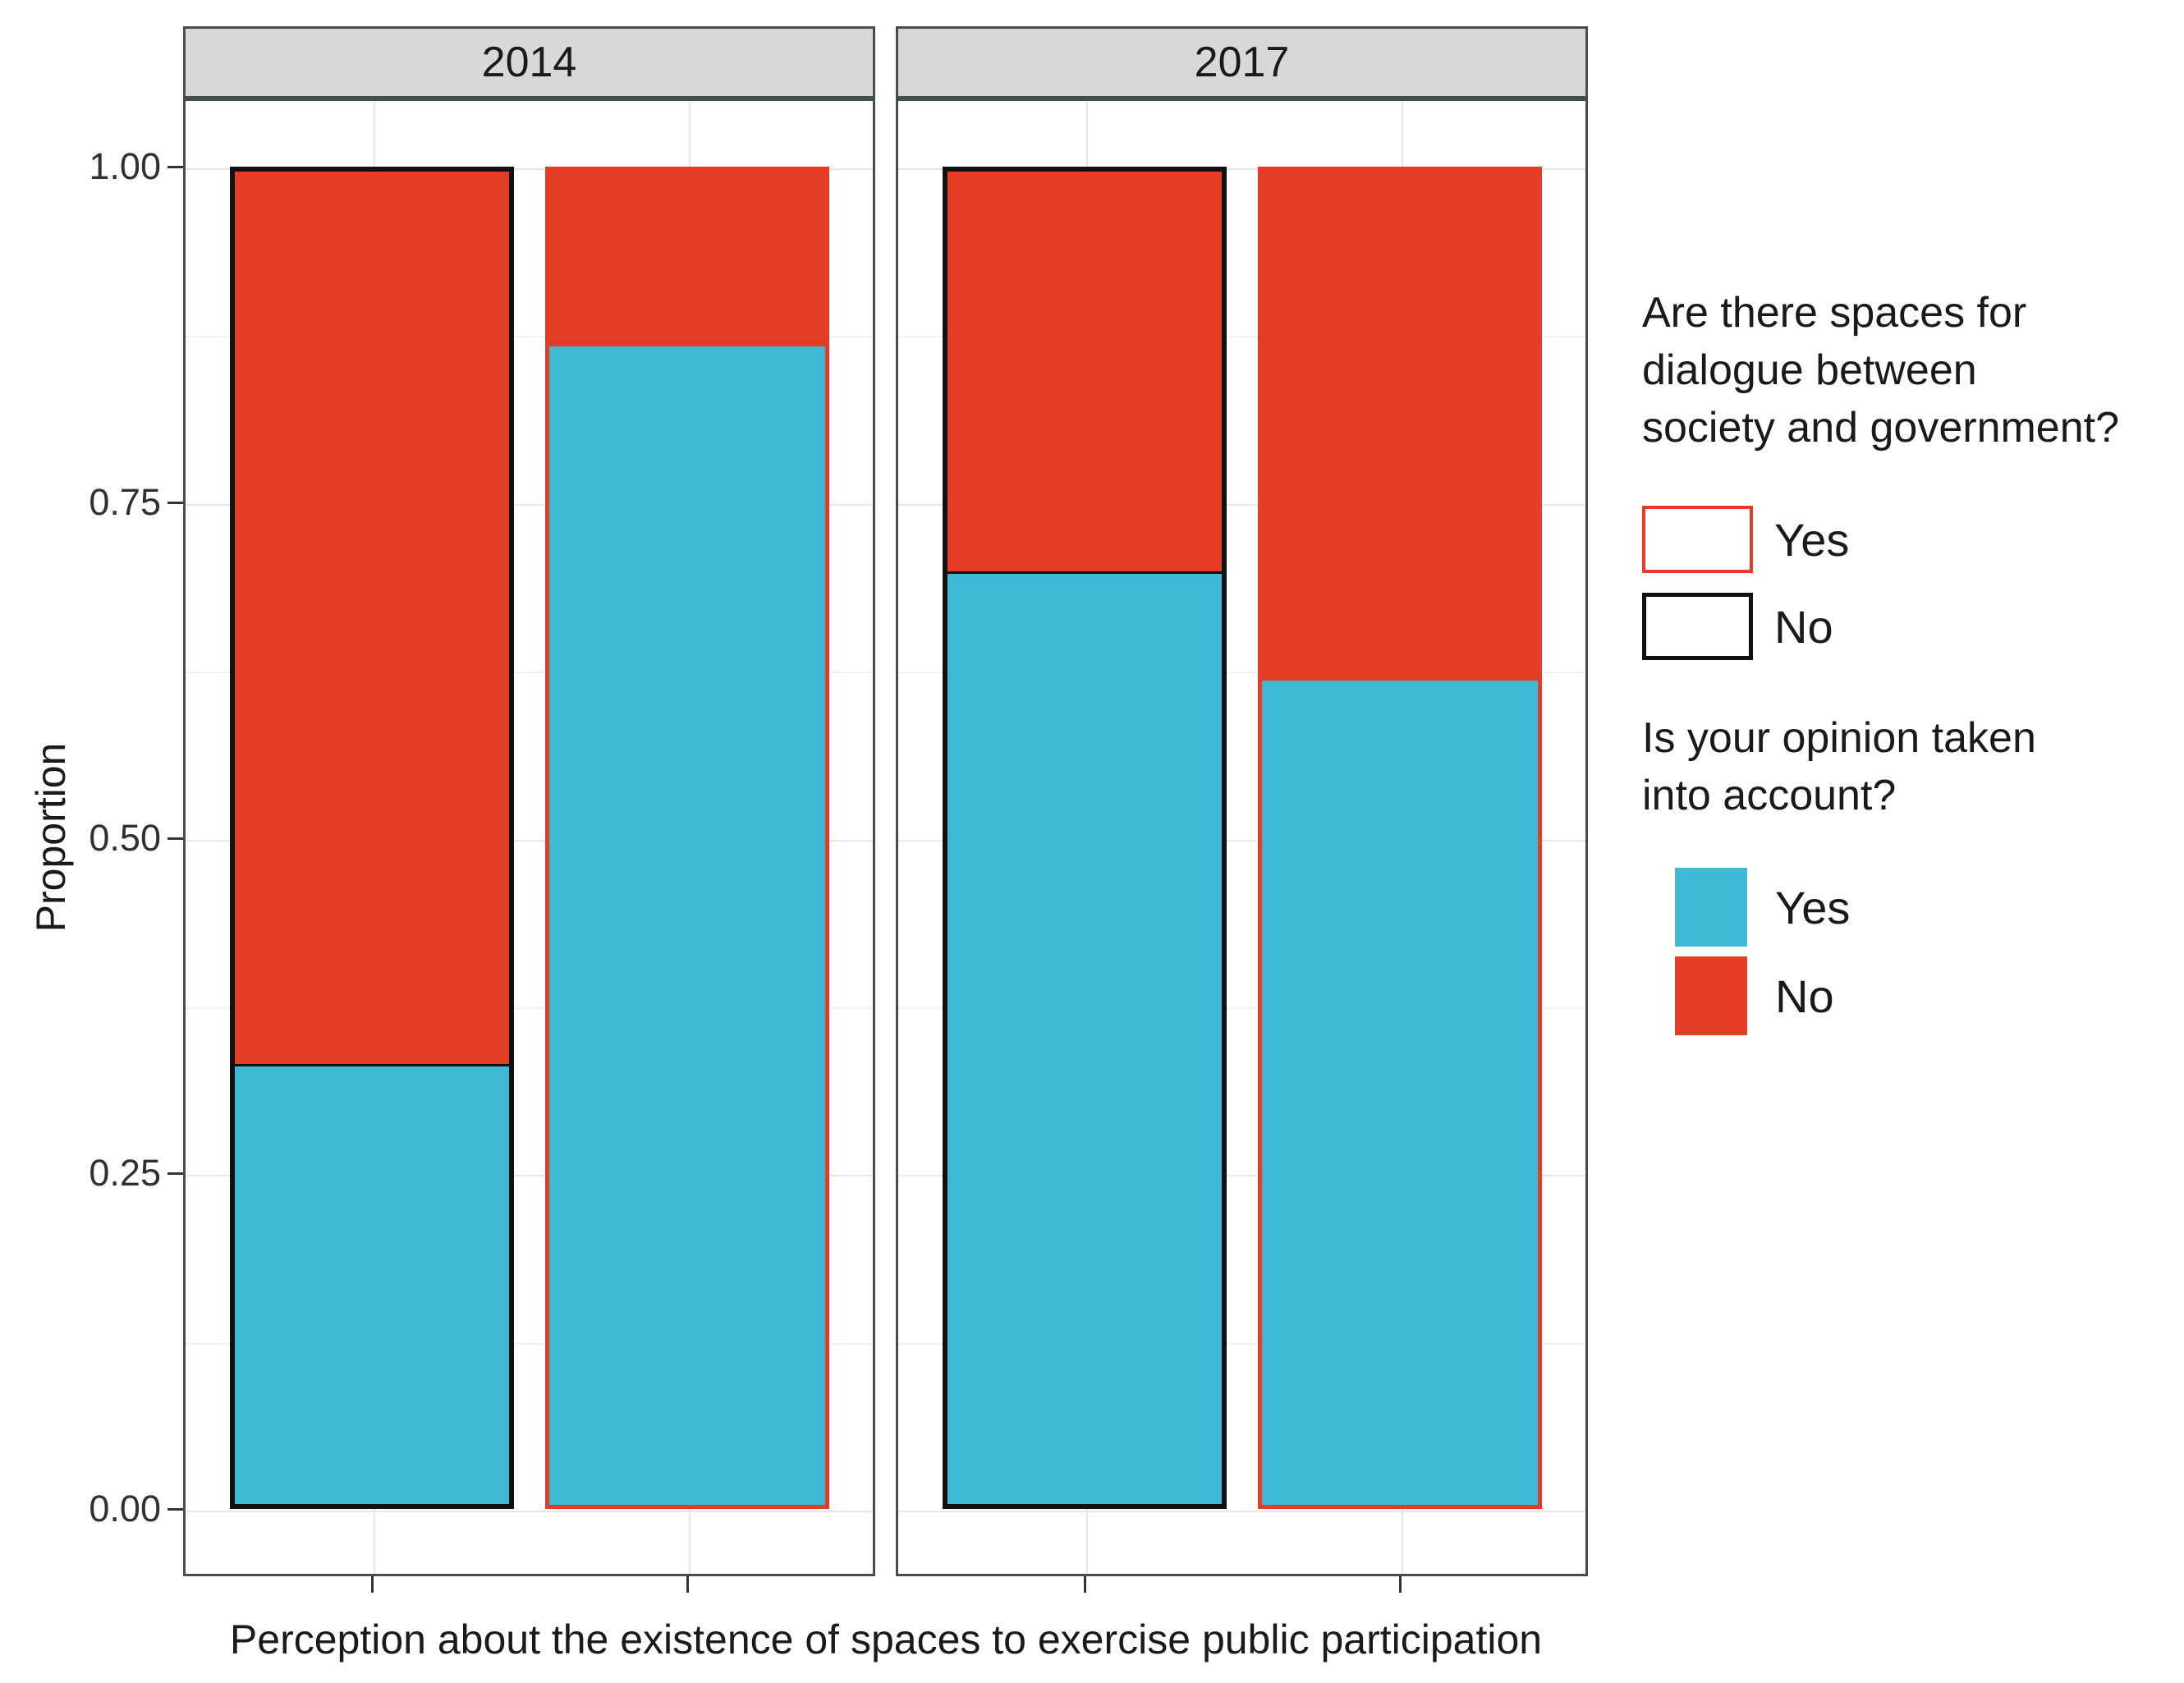 The height and width of the screenshot is (1683, 2184). I want to click on legend-title-line: society and government?, so click(1881, 428).